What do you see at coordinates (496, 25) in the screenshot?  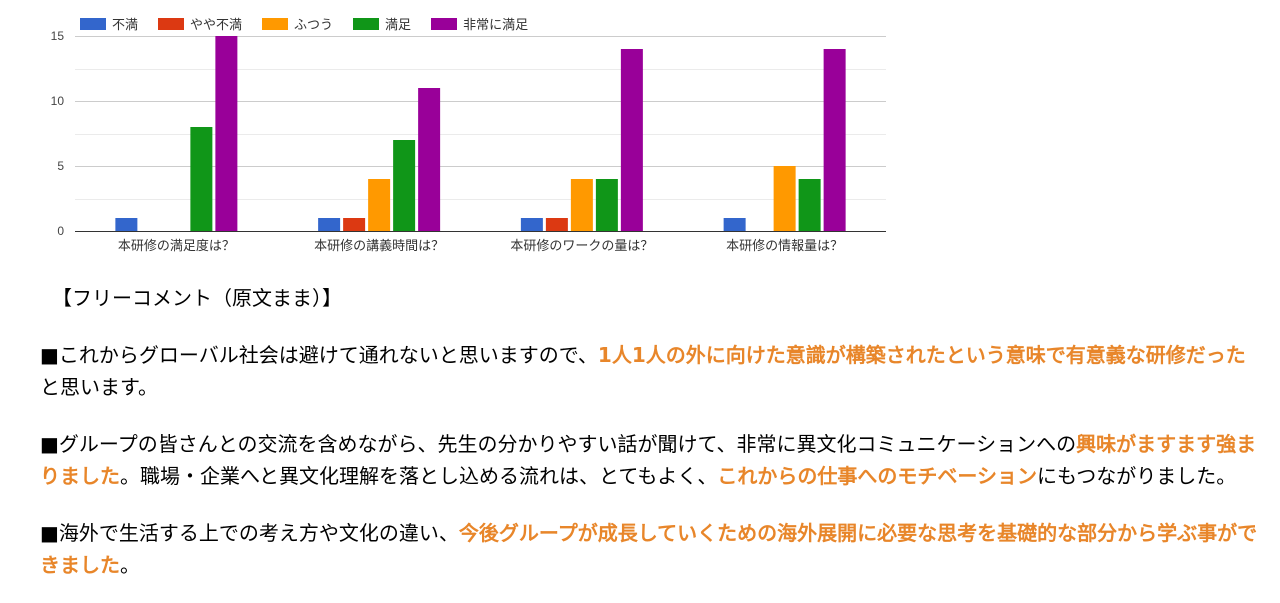 I see `legend-label-4: 非常に満足` at bounding box center [496, 25].